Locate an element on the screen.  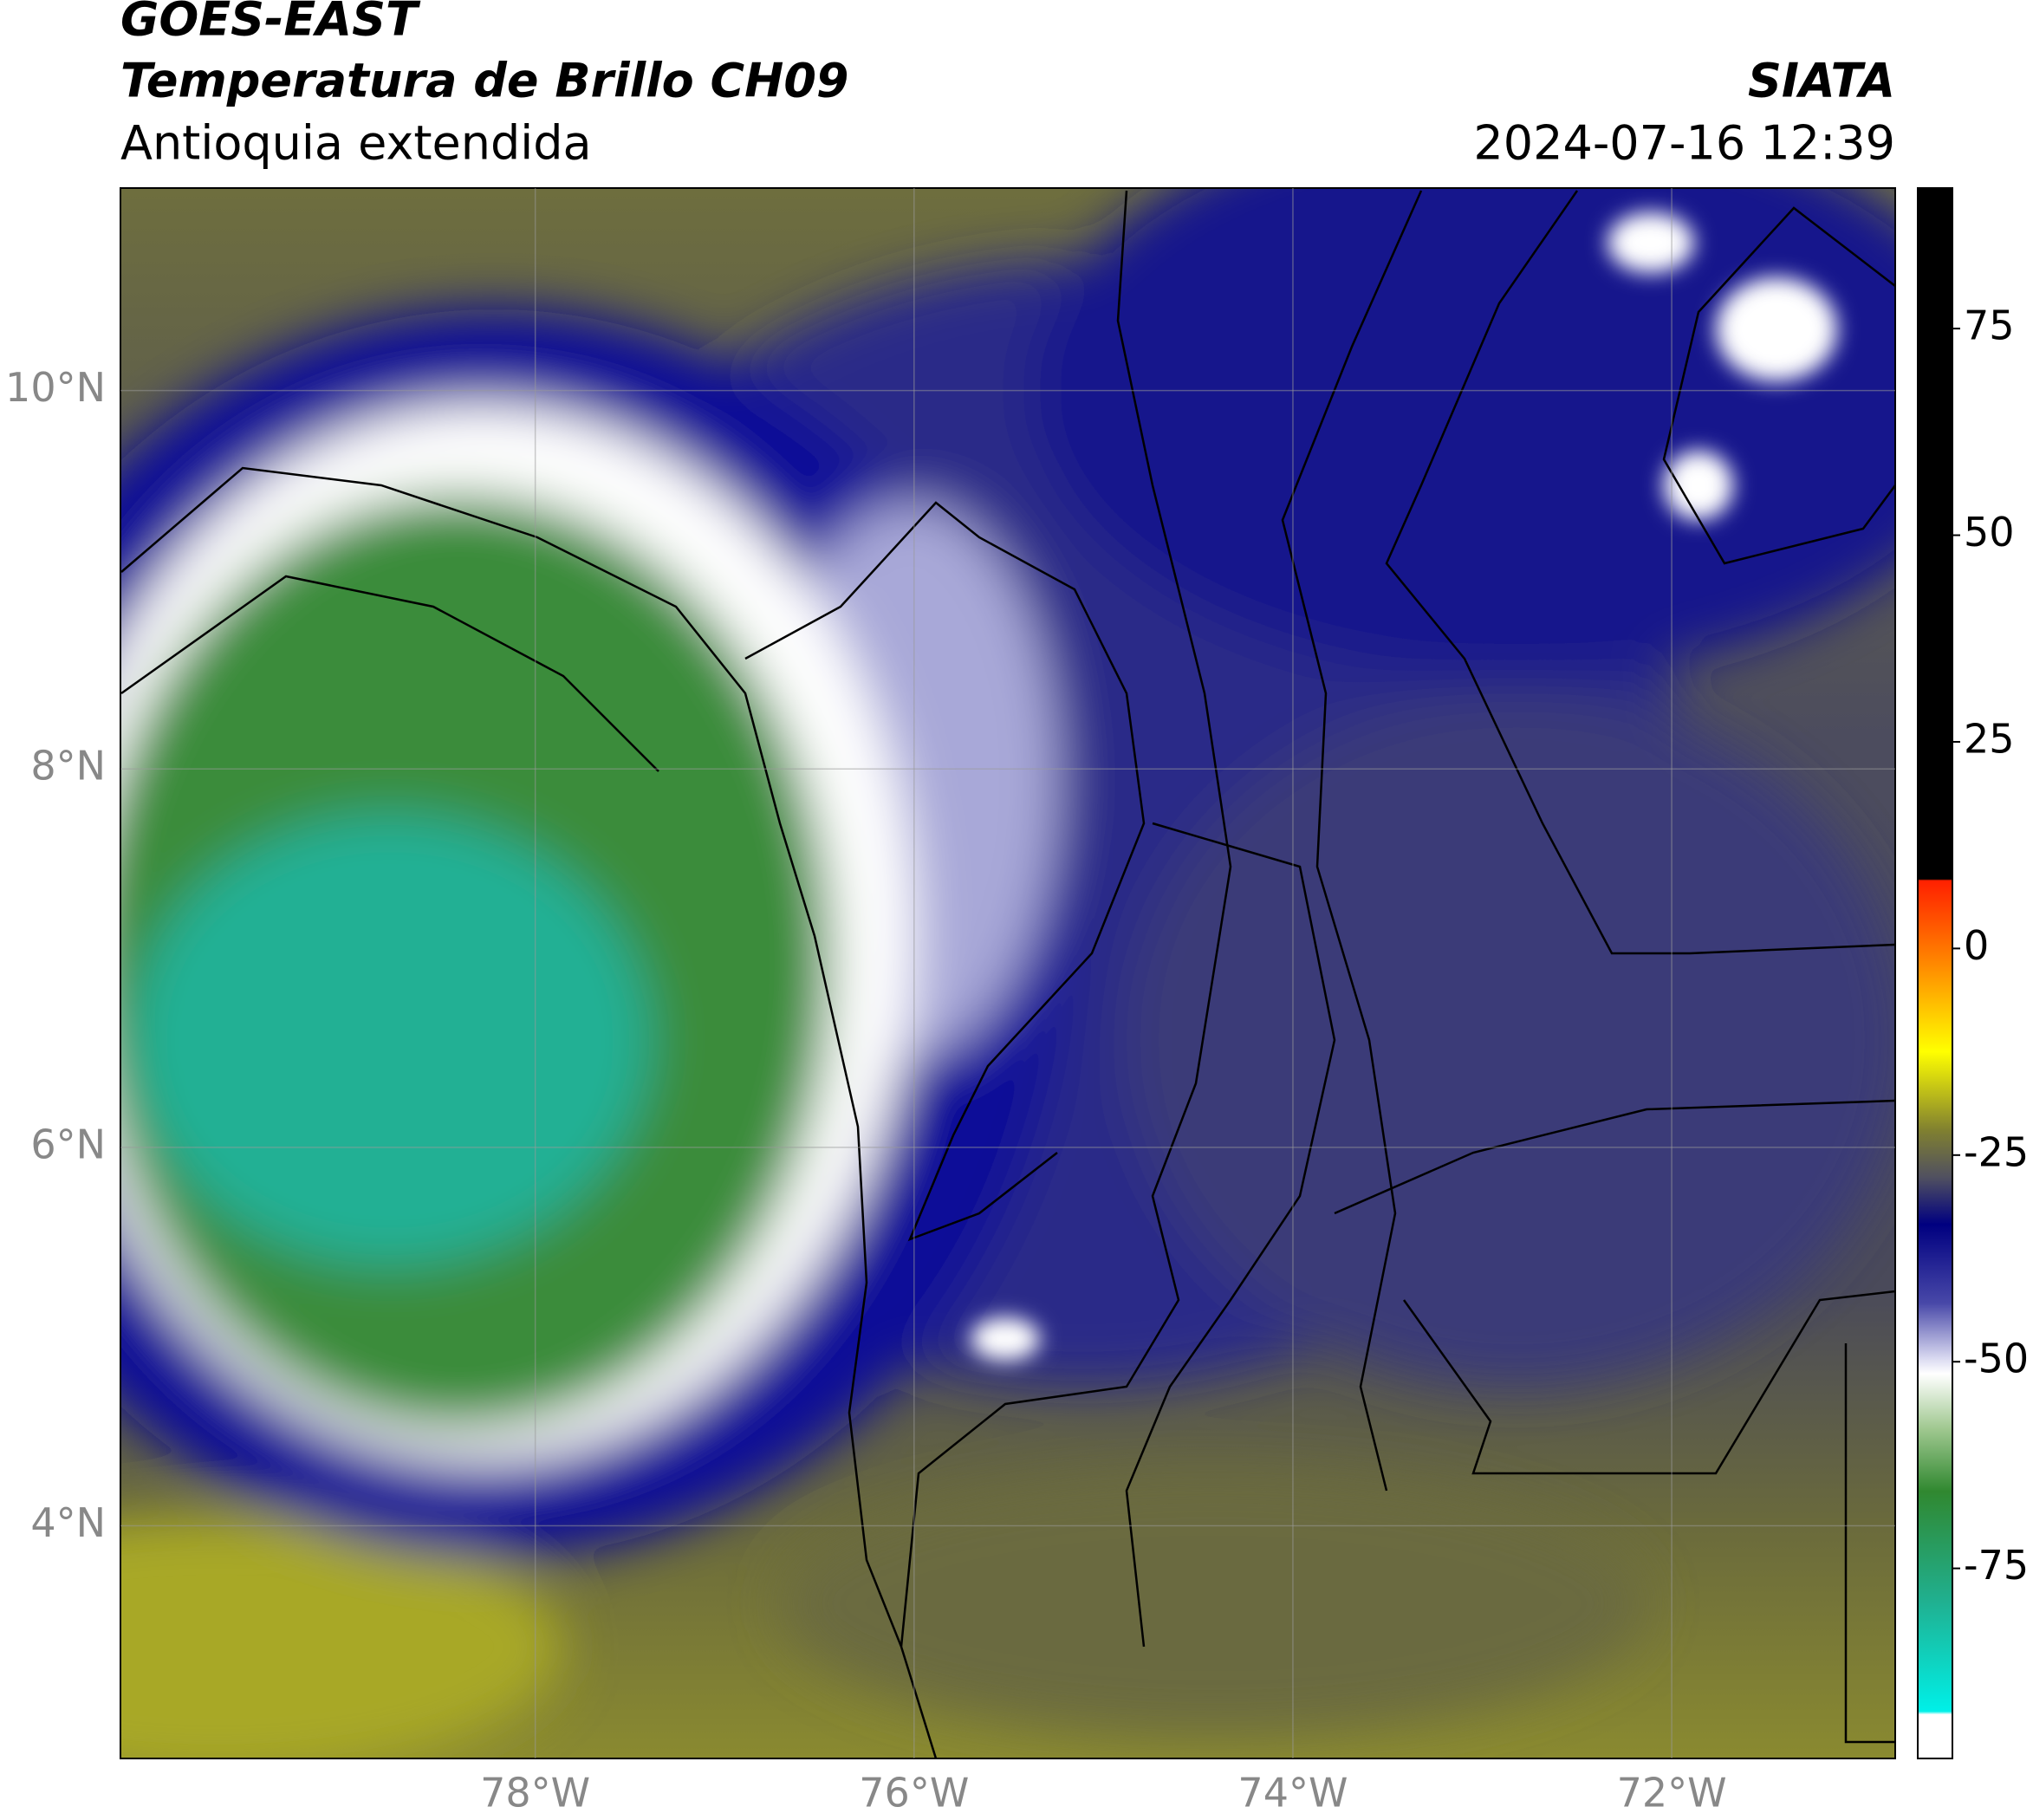
colorbar-tick-label: -50 is located at coordinates (1997, 1359).